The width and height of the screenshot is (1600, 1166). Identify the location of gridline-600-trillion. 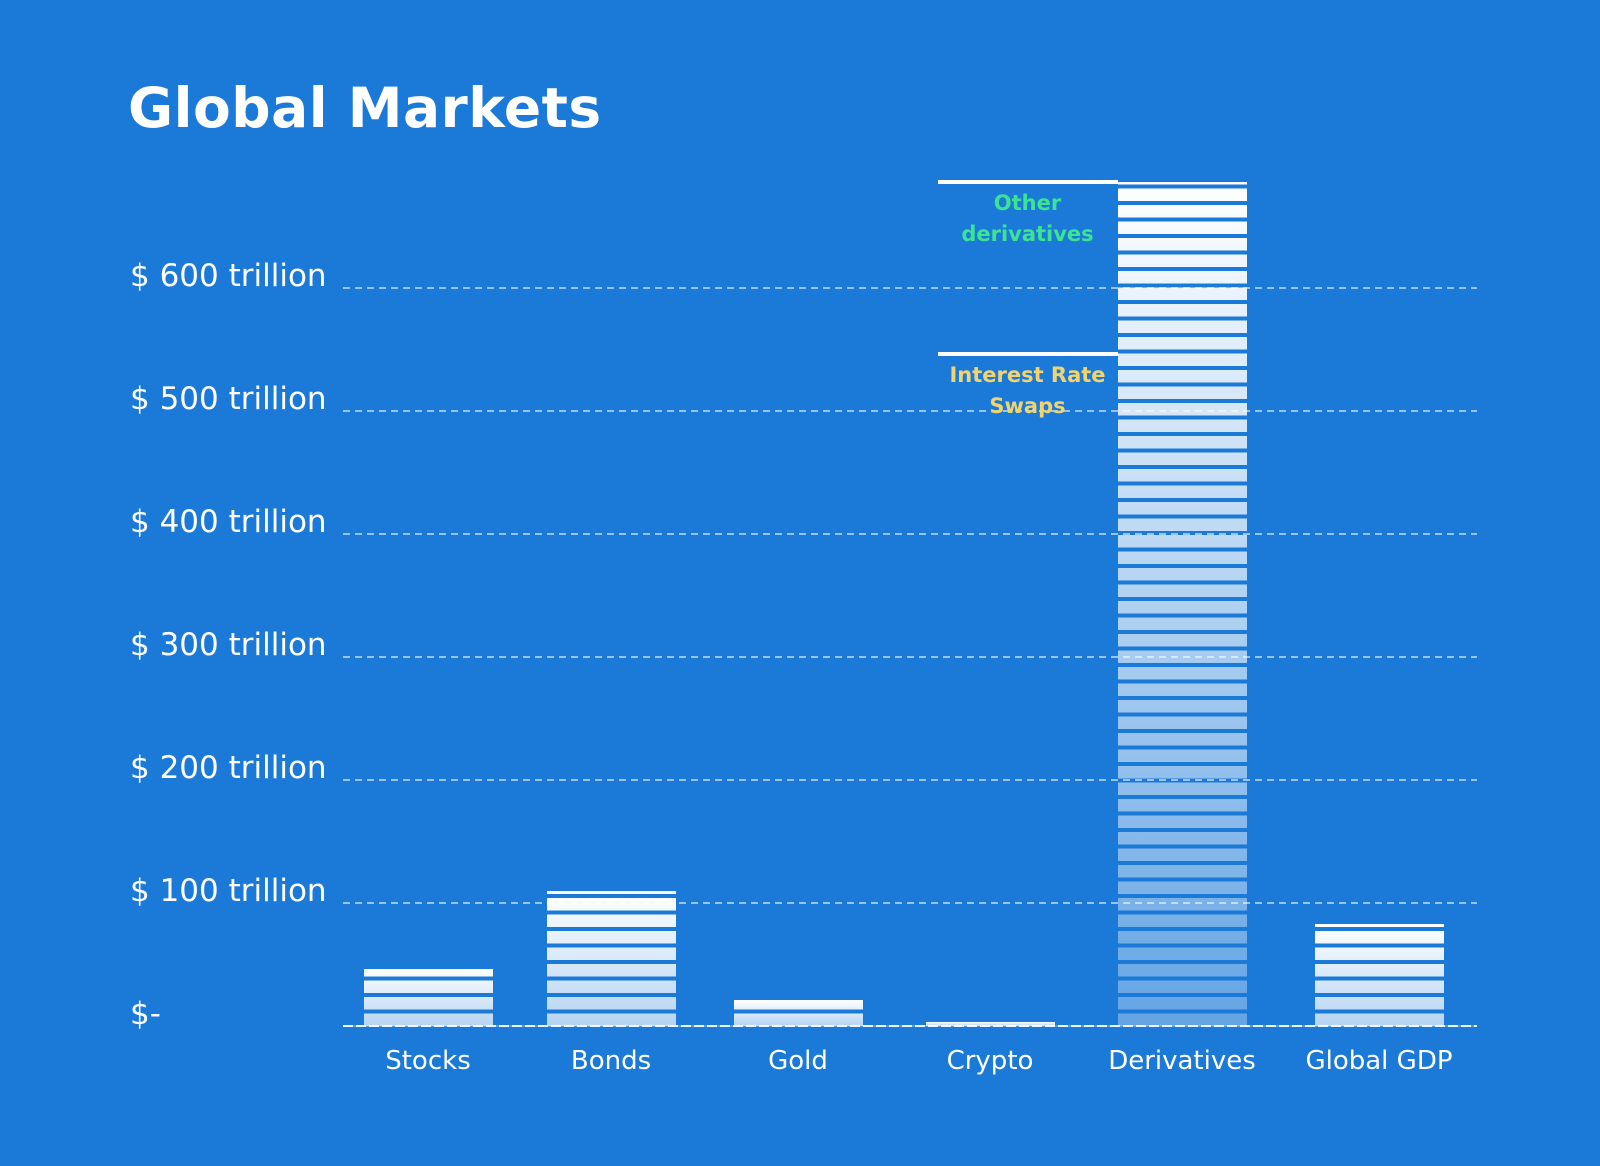
(910, 288).